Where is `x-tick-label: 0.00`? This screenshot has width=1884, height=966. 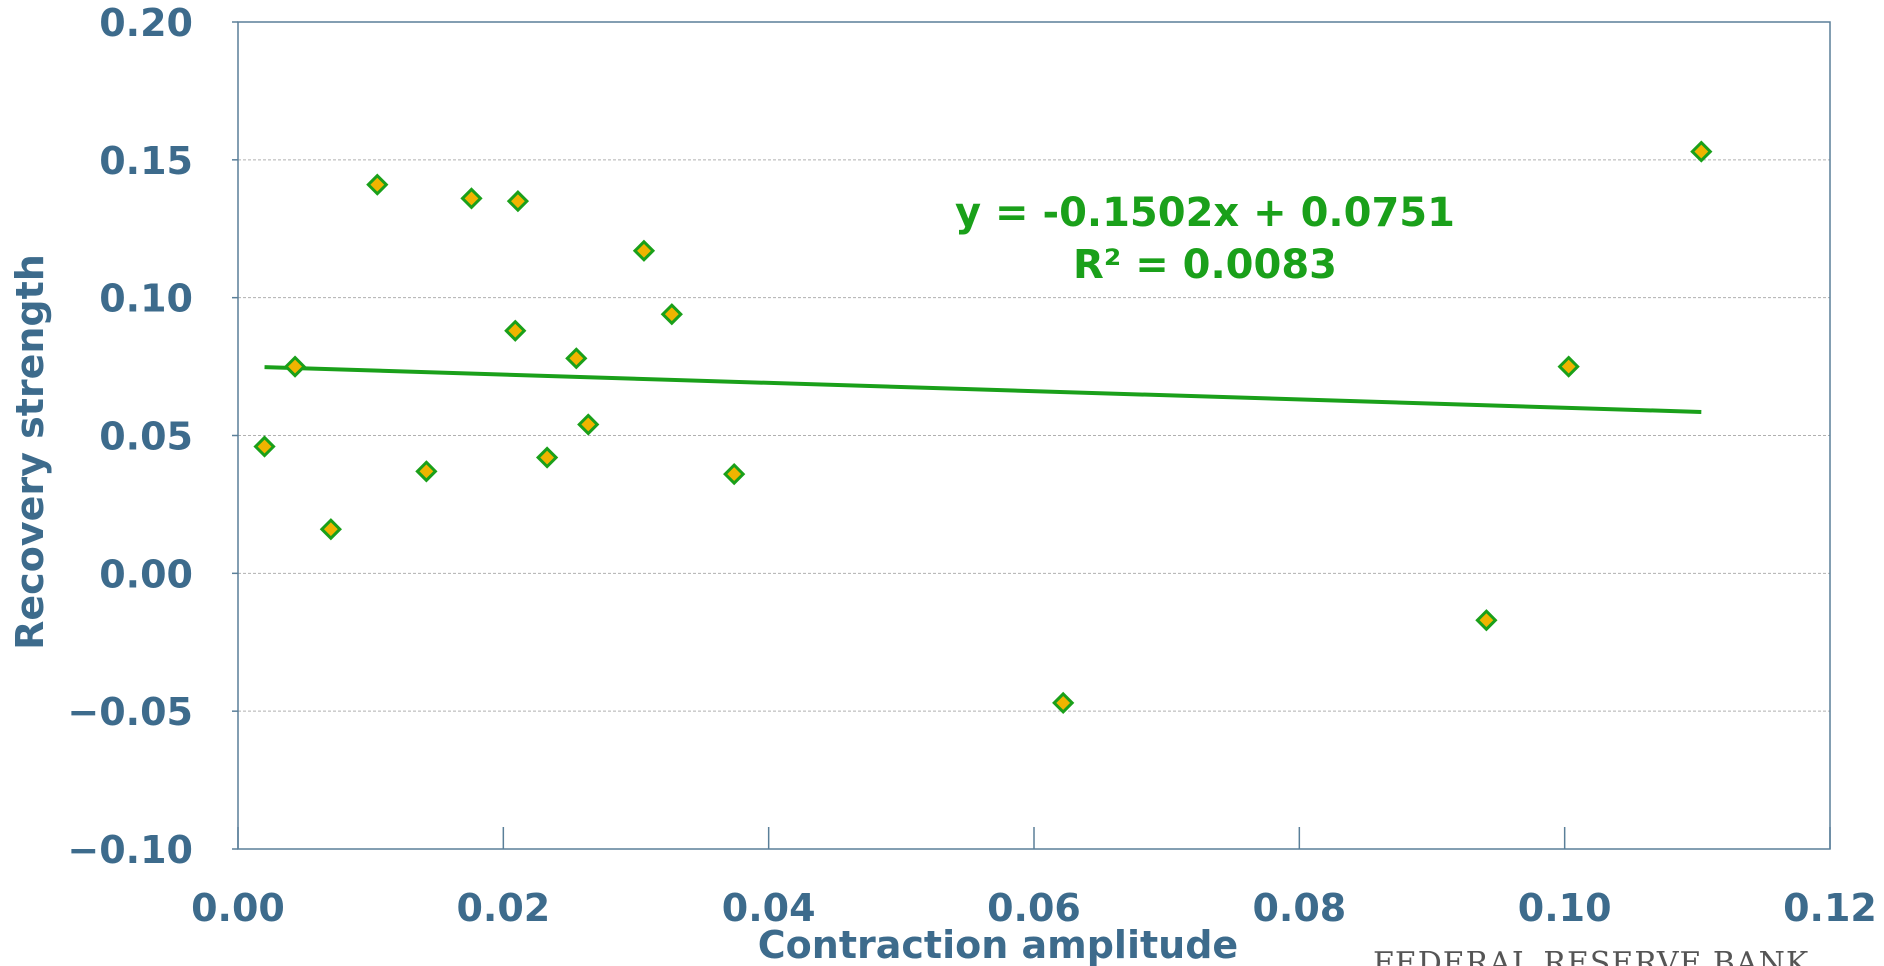
x-tick-label: 0.00 is located at coordinates (238, 908).